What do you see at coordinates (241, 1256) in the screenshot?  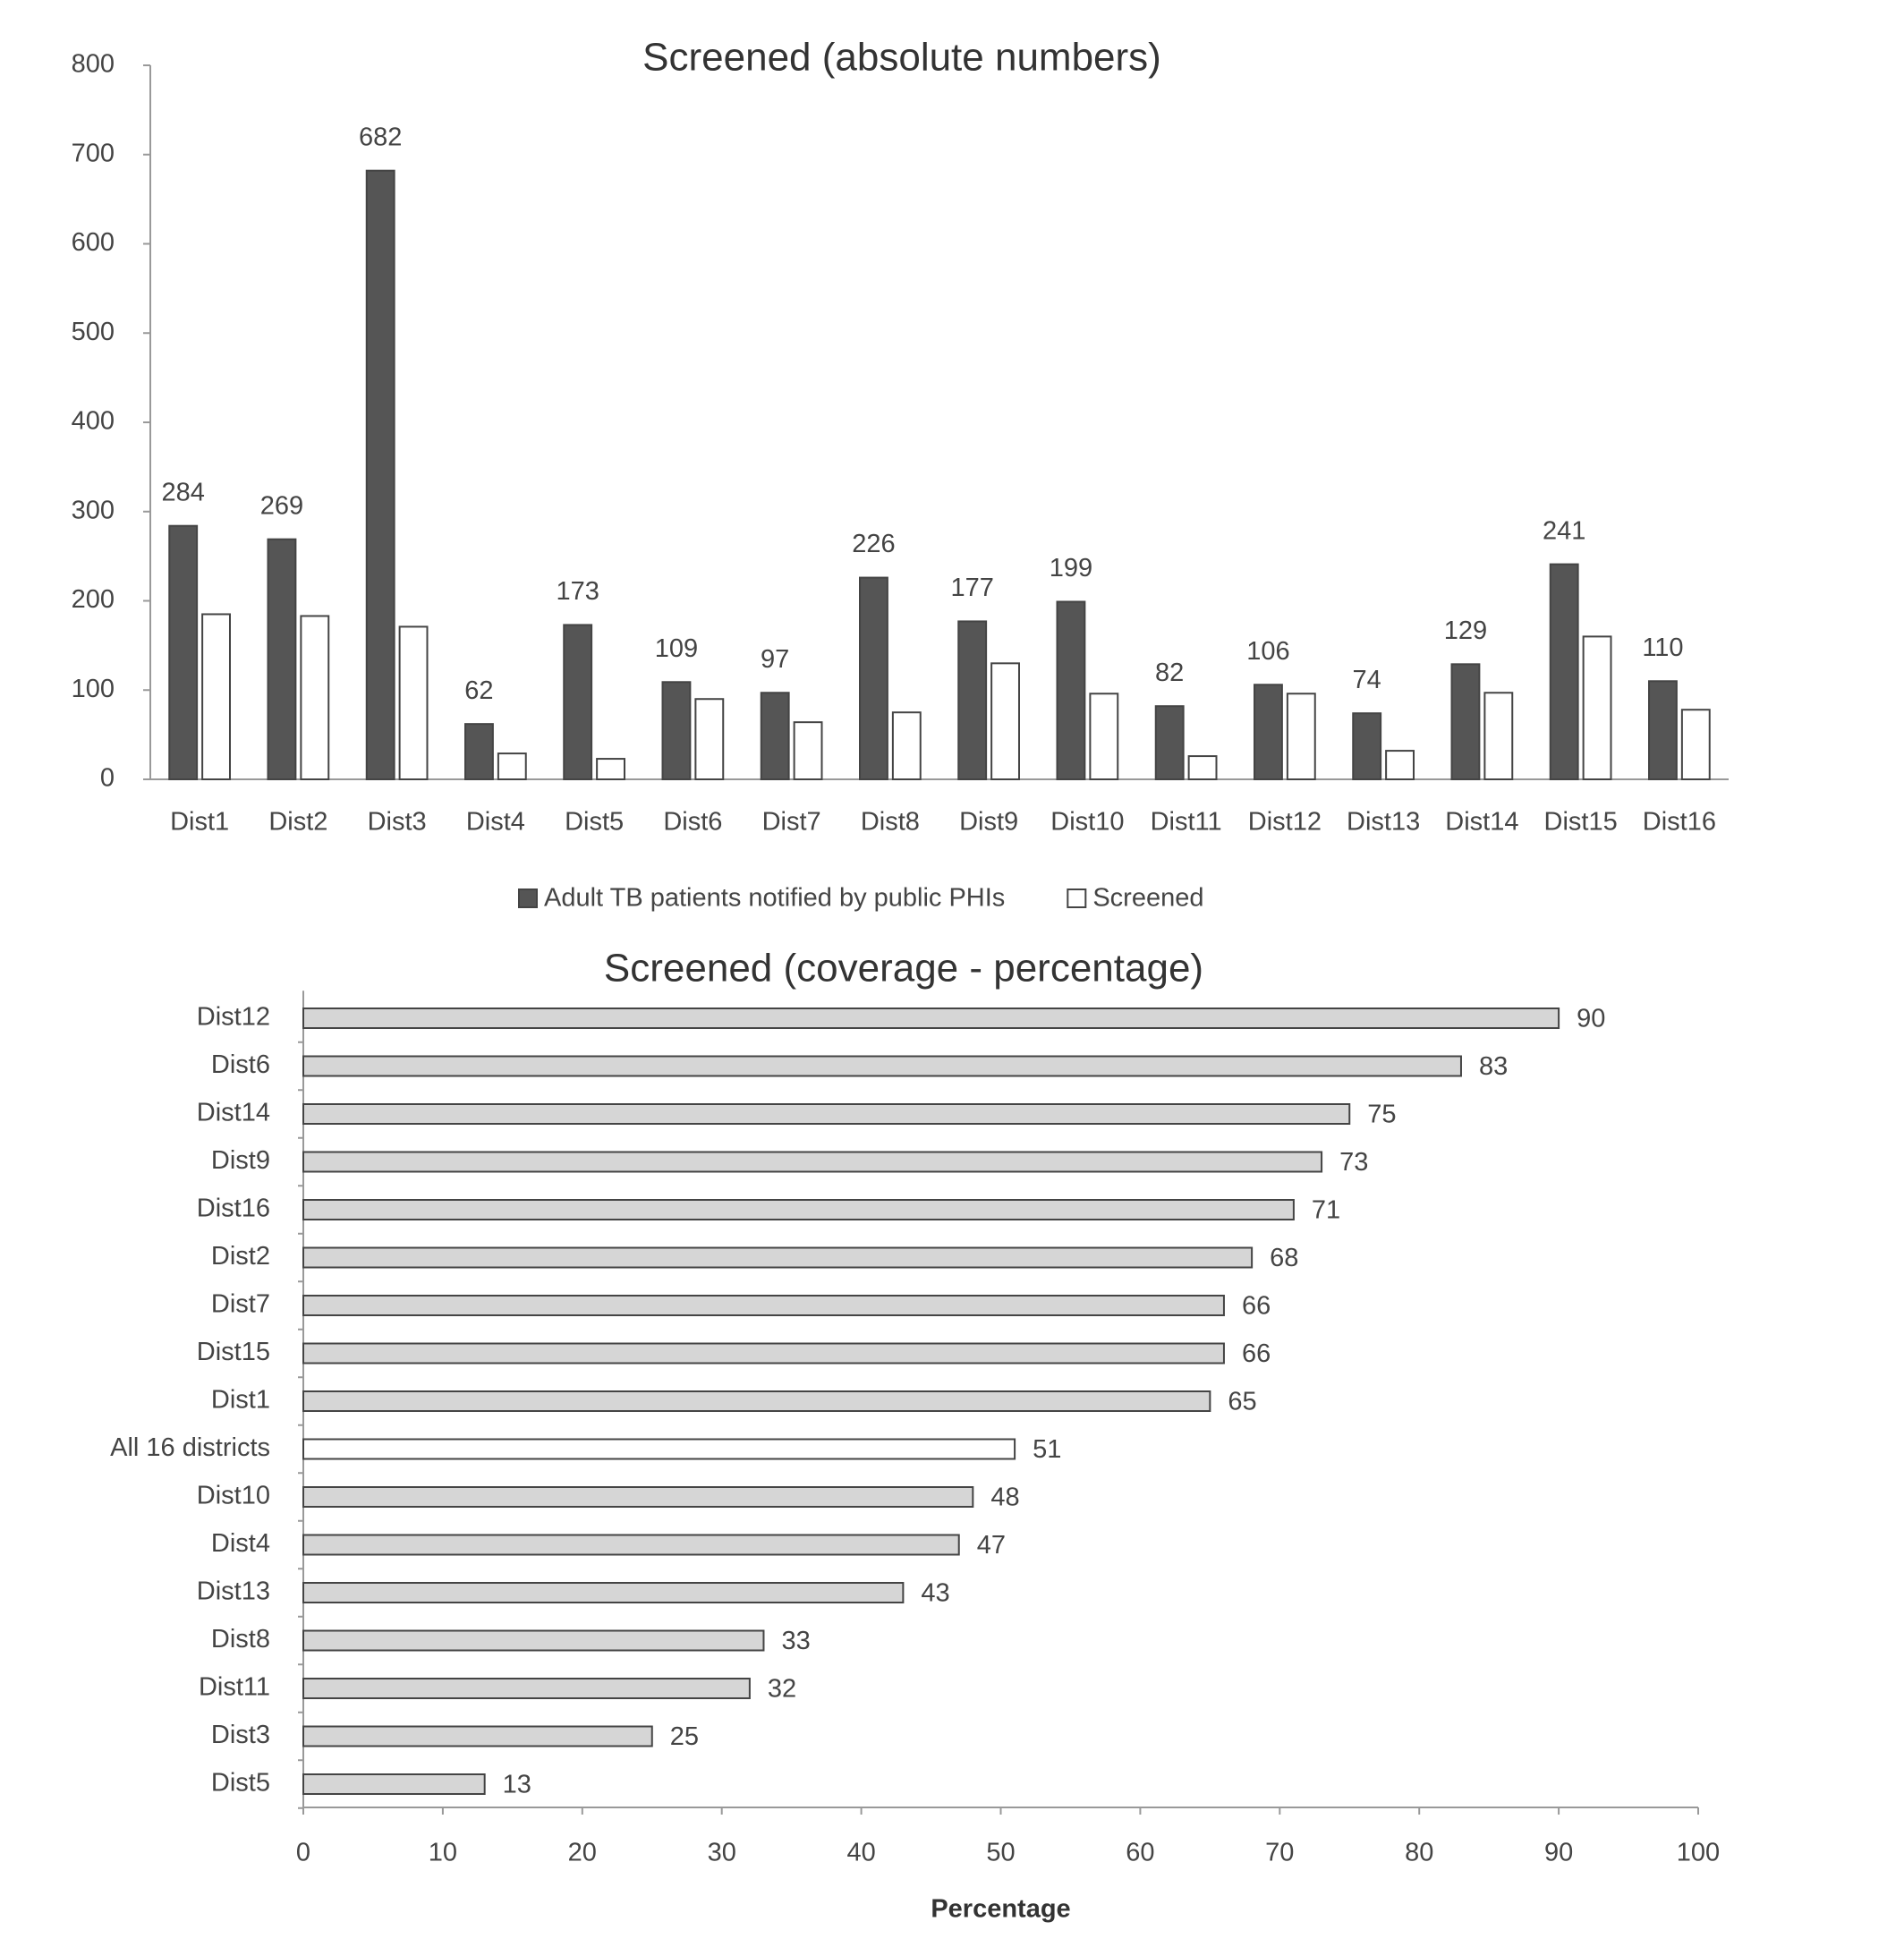 I see `y-tick-label: Dist2` at bounding box center [241, 1256].